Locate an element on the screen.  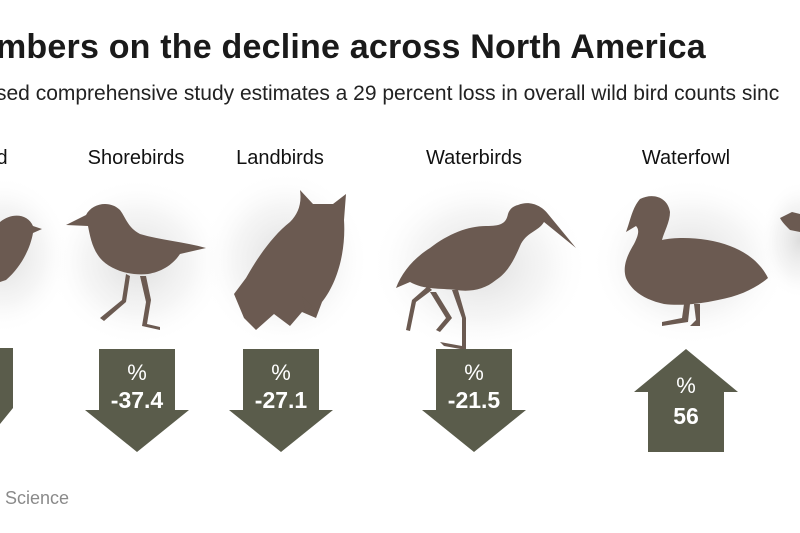
arrow-landbirds: % -27.1 is located at coordinates (281, 400).